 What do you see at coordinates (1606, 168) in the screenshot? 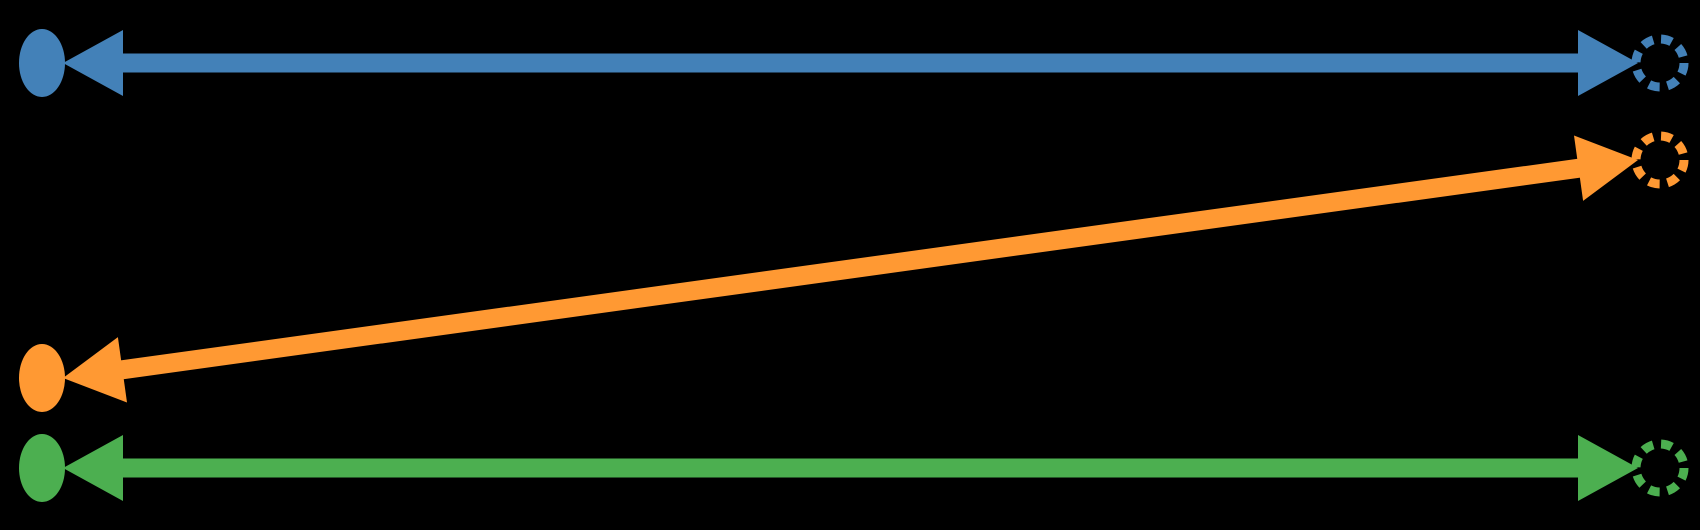
I see `link-orange-arrowhead-right` at bounding box center [1606, 168].